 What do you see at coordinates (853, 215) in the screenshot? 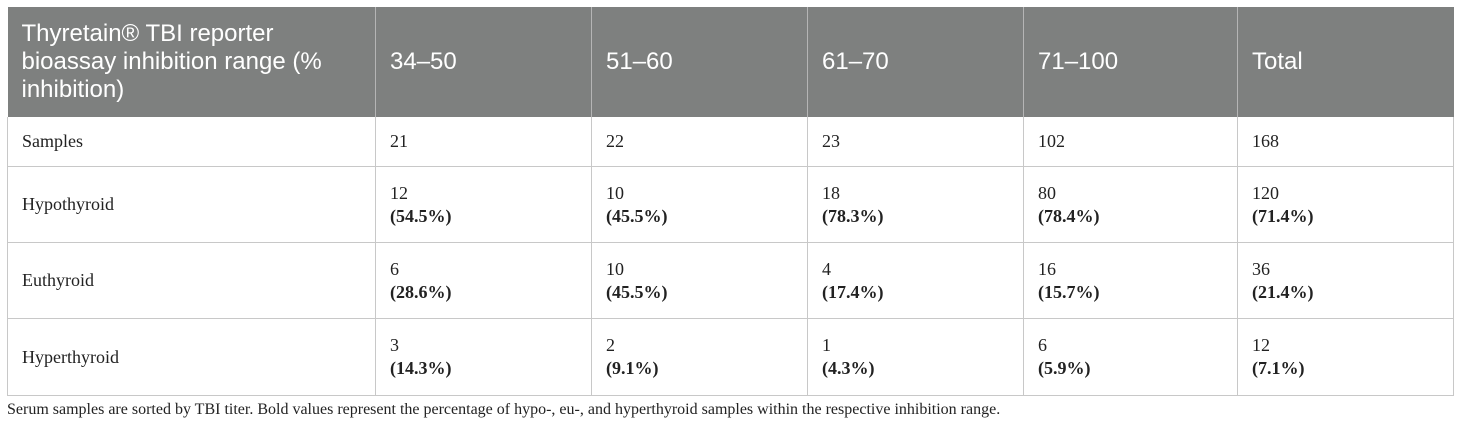
I see `cell-percentage: (78.3%)` at bounding box center [853, 215].